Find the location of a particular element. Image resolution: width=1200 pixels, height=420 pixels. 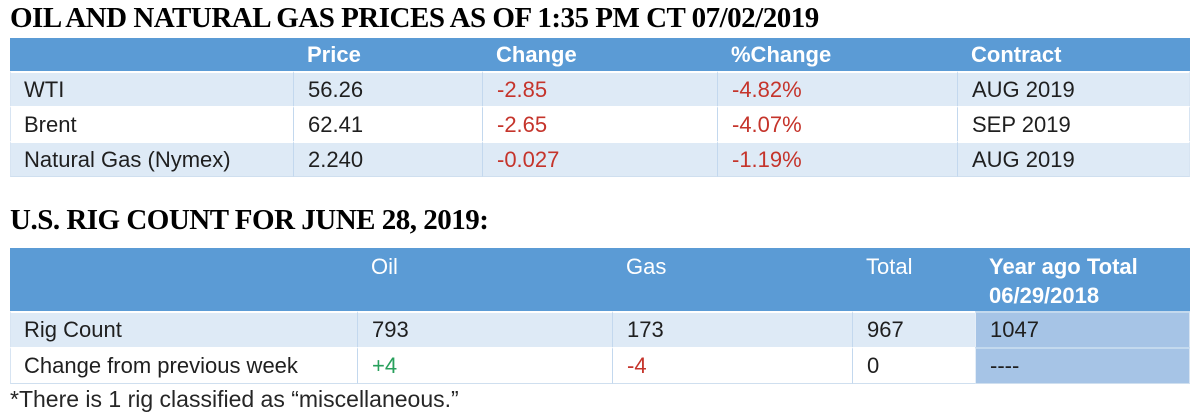

change-value: -2.85 is located at coordinates (599, 88).